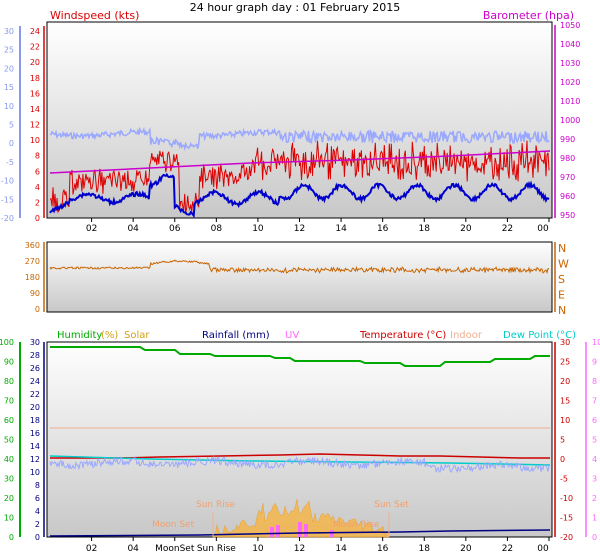 Image resolution: width=600 pixels, height=559 pixels. Describe the element at coordinates (299, 464) in the screenshot. I see `windchill-trace` at that location.